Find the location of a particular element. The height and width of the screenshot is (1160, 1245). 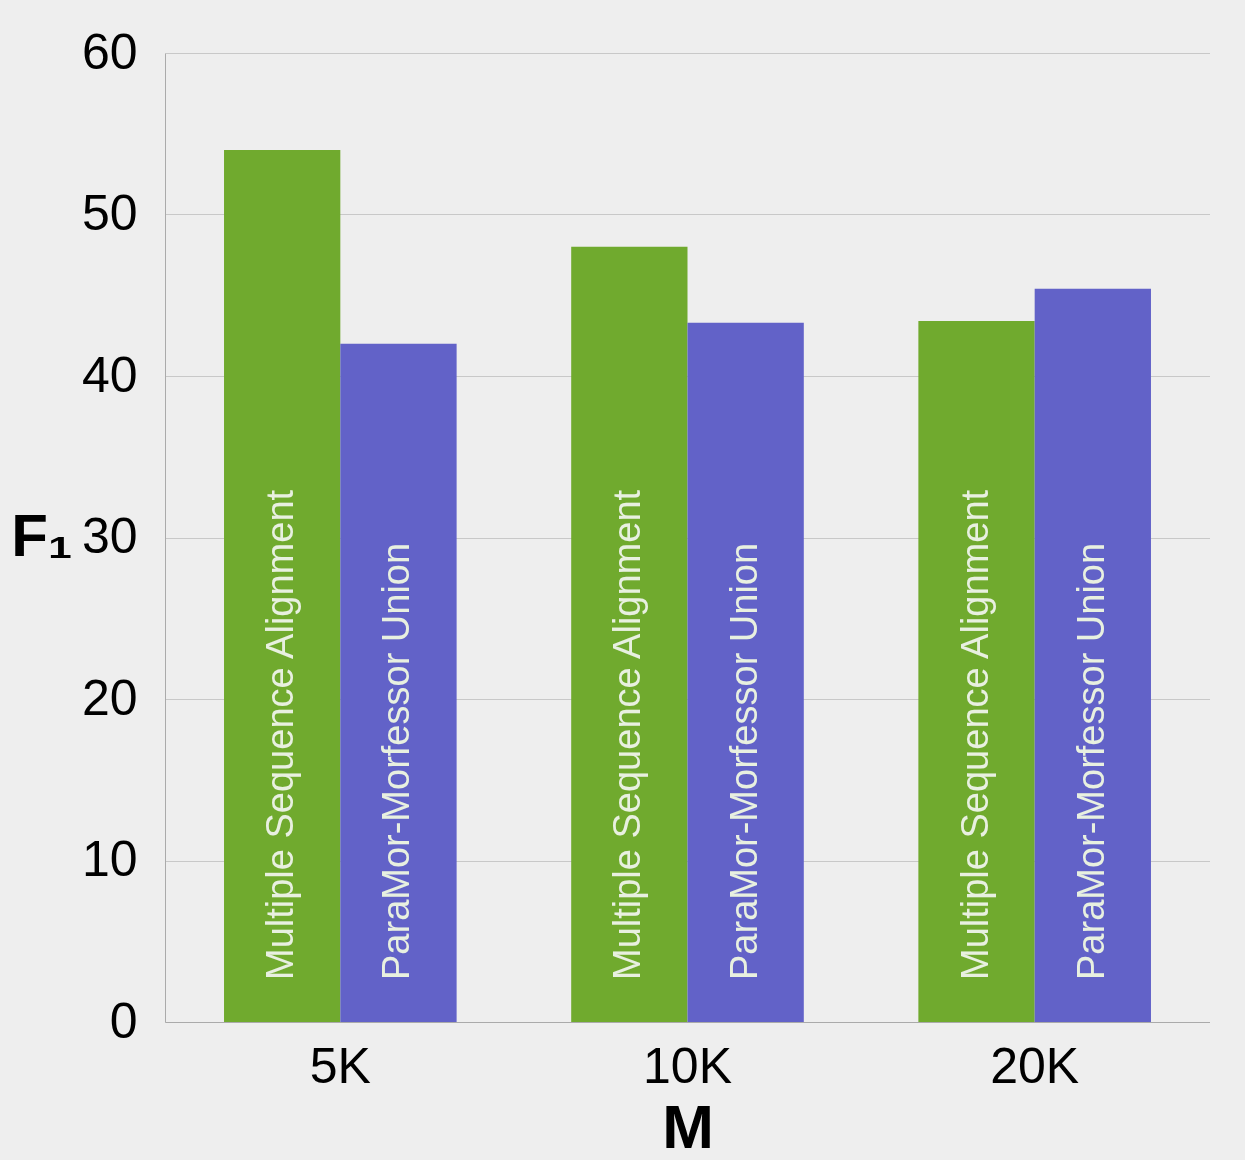

x-tick-label: 5K is located at coordinates (340, 1065).